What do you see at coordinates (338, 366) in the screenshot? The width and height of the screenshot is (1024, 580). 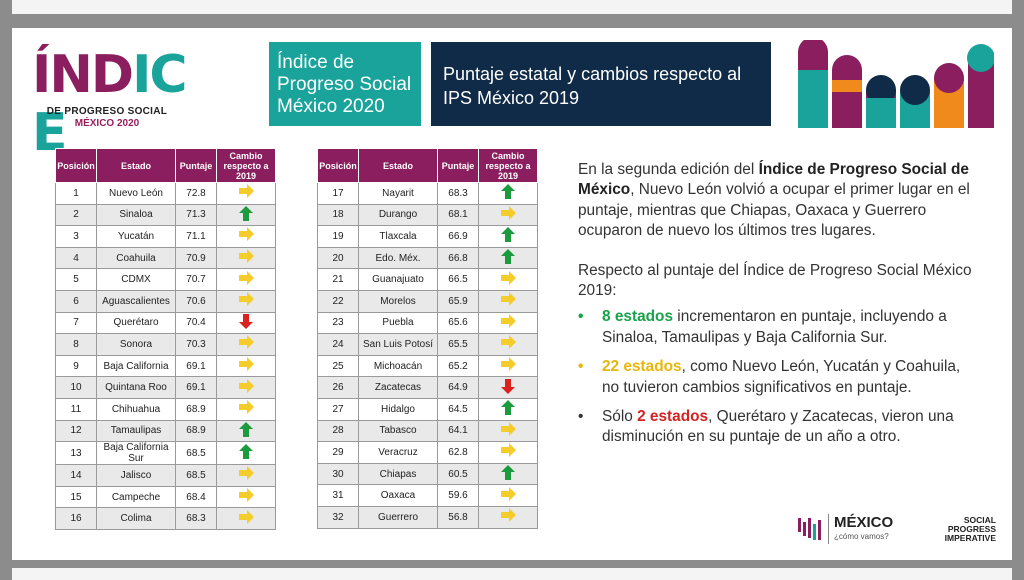 I see `rank-cell: 25` at bounding box center [338, 366].